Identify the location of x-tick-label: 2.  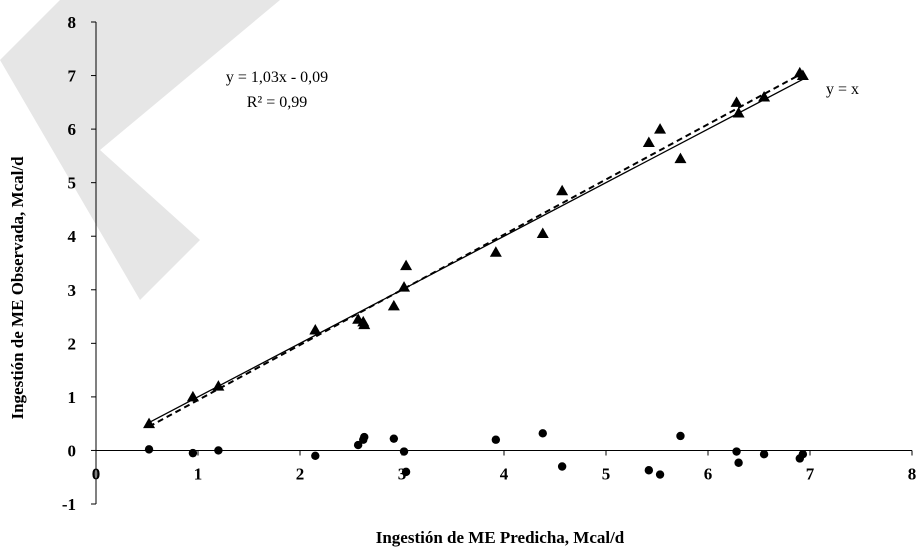
(300, 473).